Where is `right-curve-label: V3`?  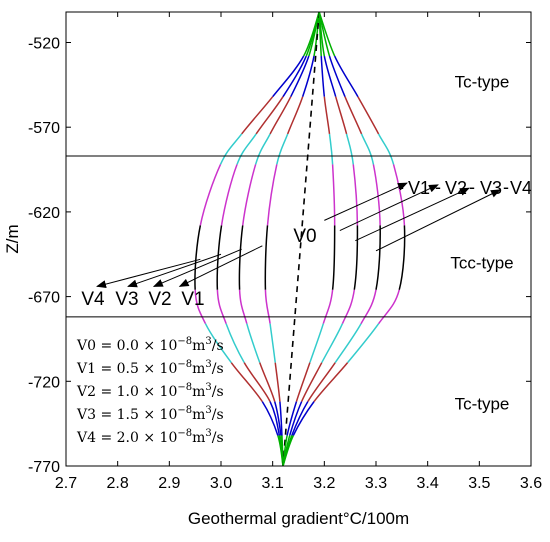 right-curve-label: V3 is located at coordinates (491, 188).